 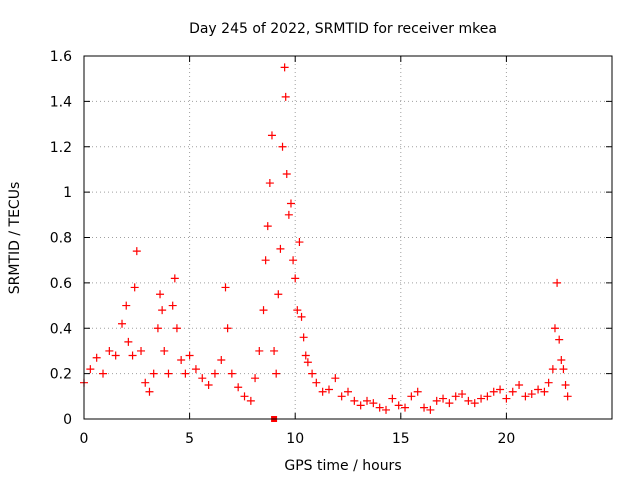 I want to click on x-tick-label: 0, so click(x=84, y=439).